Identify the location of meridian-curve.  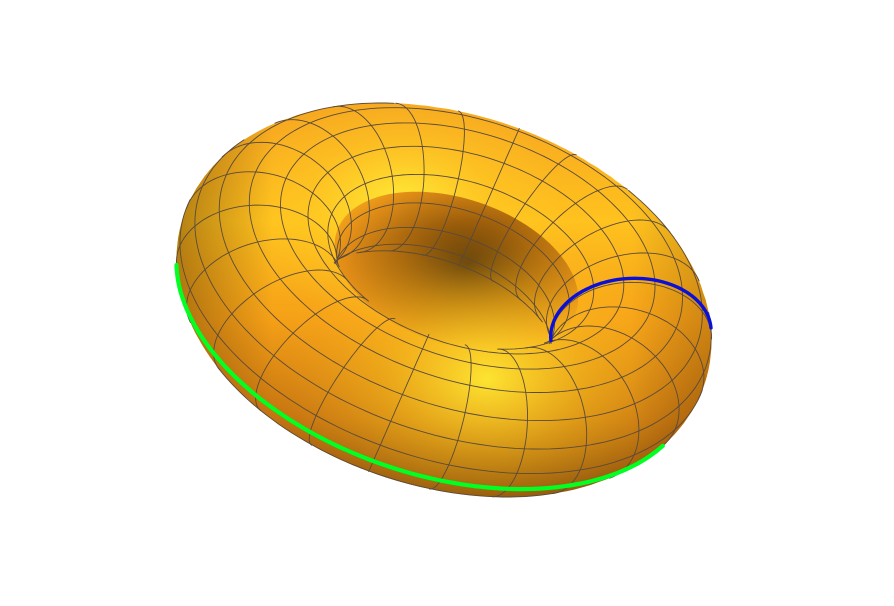
(631, 309).